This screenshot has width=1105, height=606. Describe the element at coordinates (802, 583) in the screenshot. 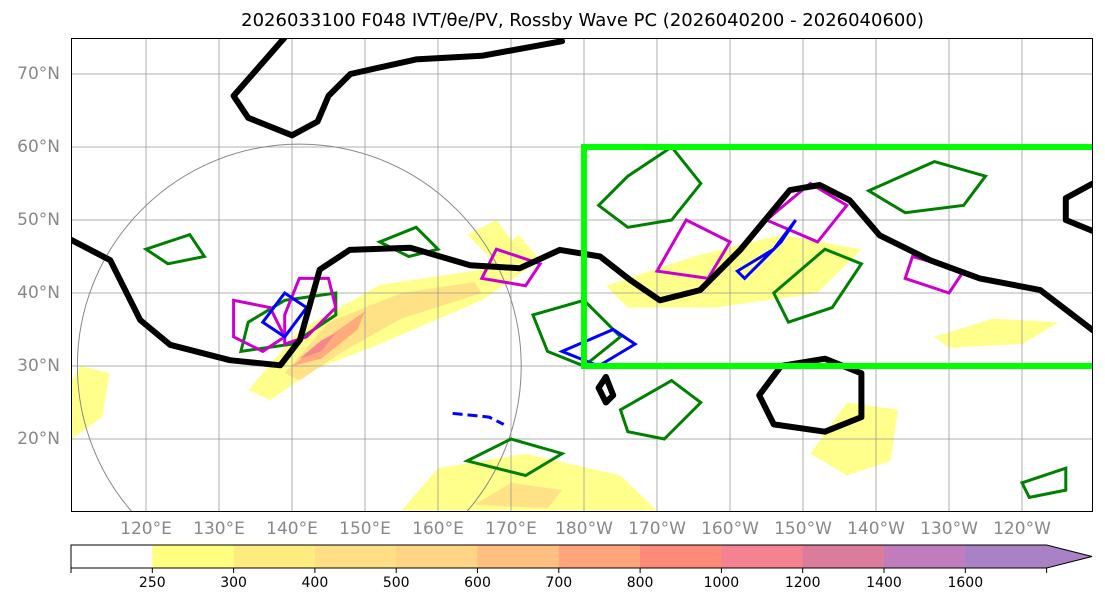

I see `colorbar-tick-label: 1200` at that location.